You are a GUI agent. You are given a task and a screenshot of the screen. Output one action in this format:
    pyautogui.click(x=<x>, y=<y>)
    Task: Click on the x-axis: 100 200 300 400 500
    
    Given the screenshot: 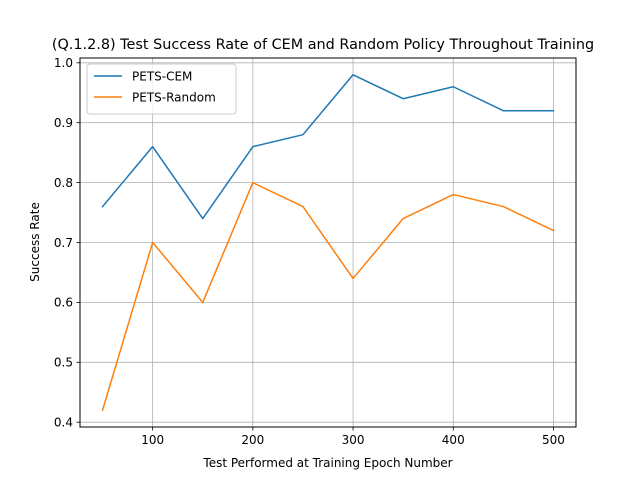 What is the action you would take?
    pyautogui.click(x=353, y=437)
    